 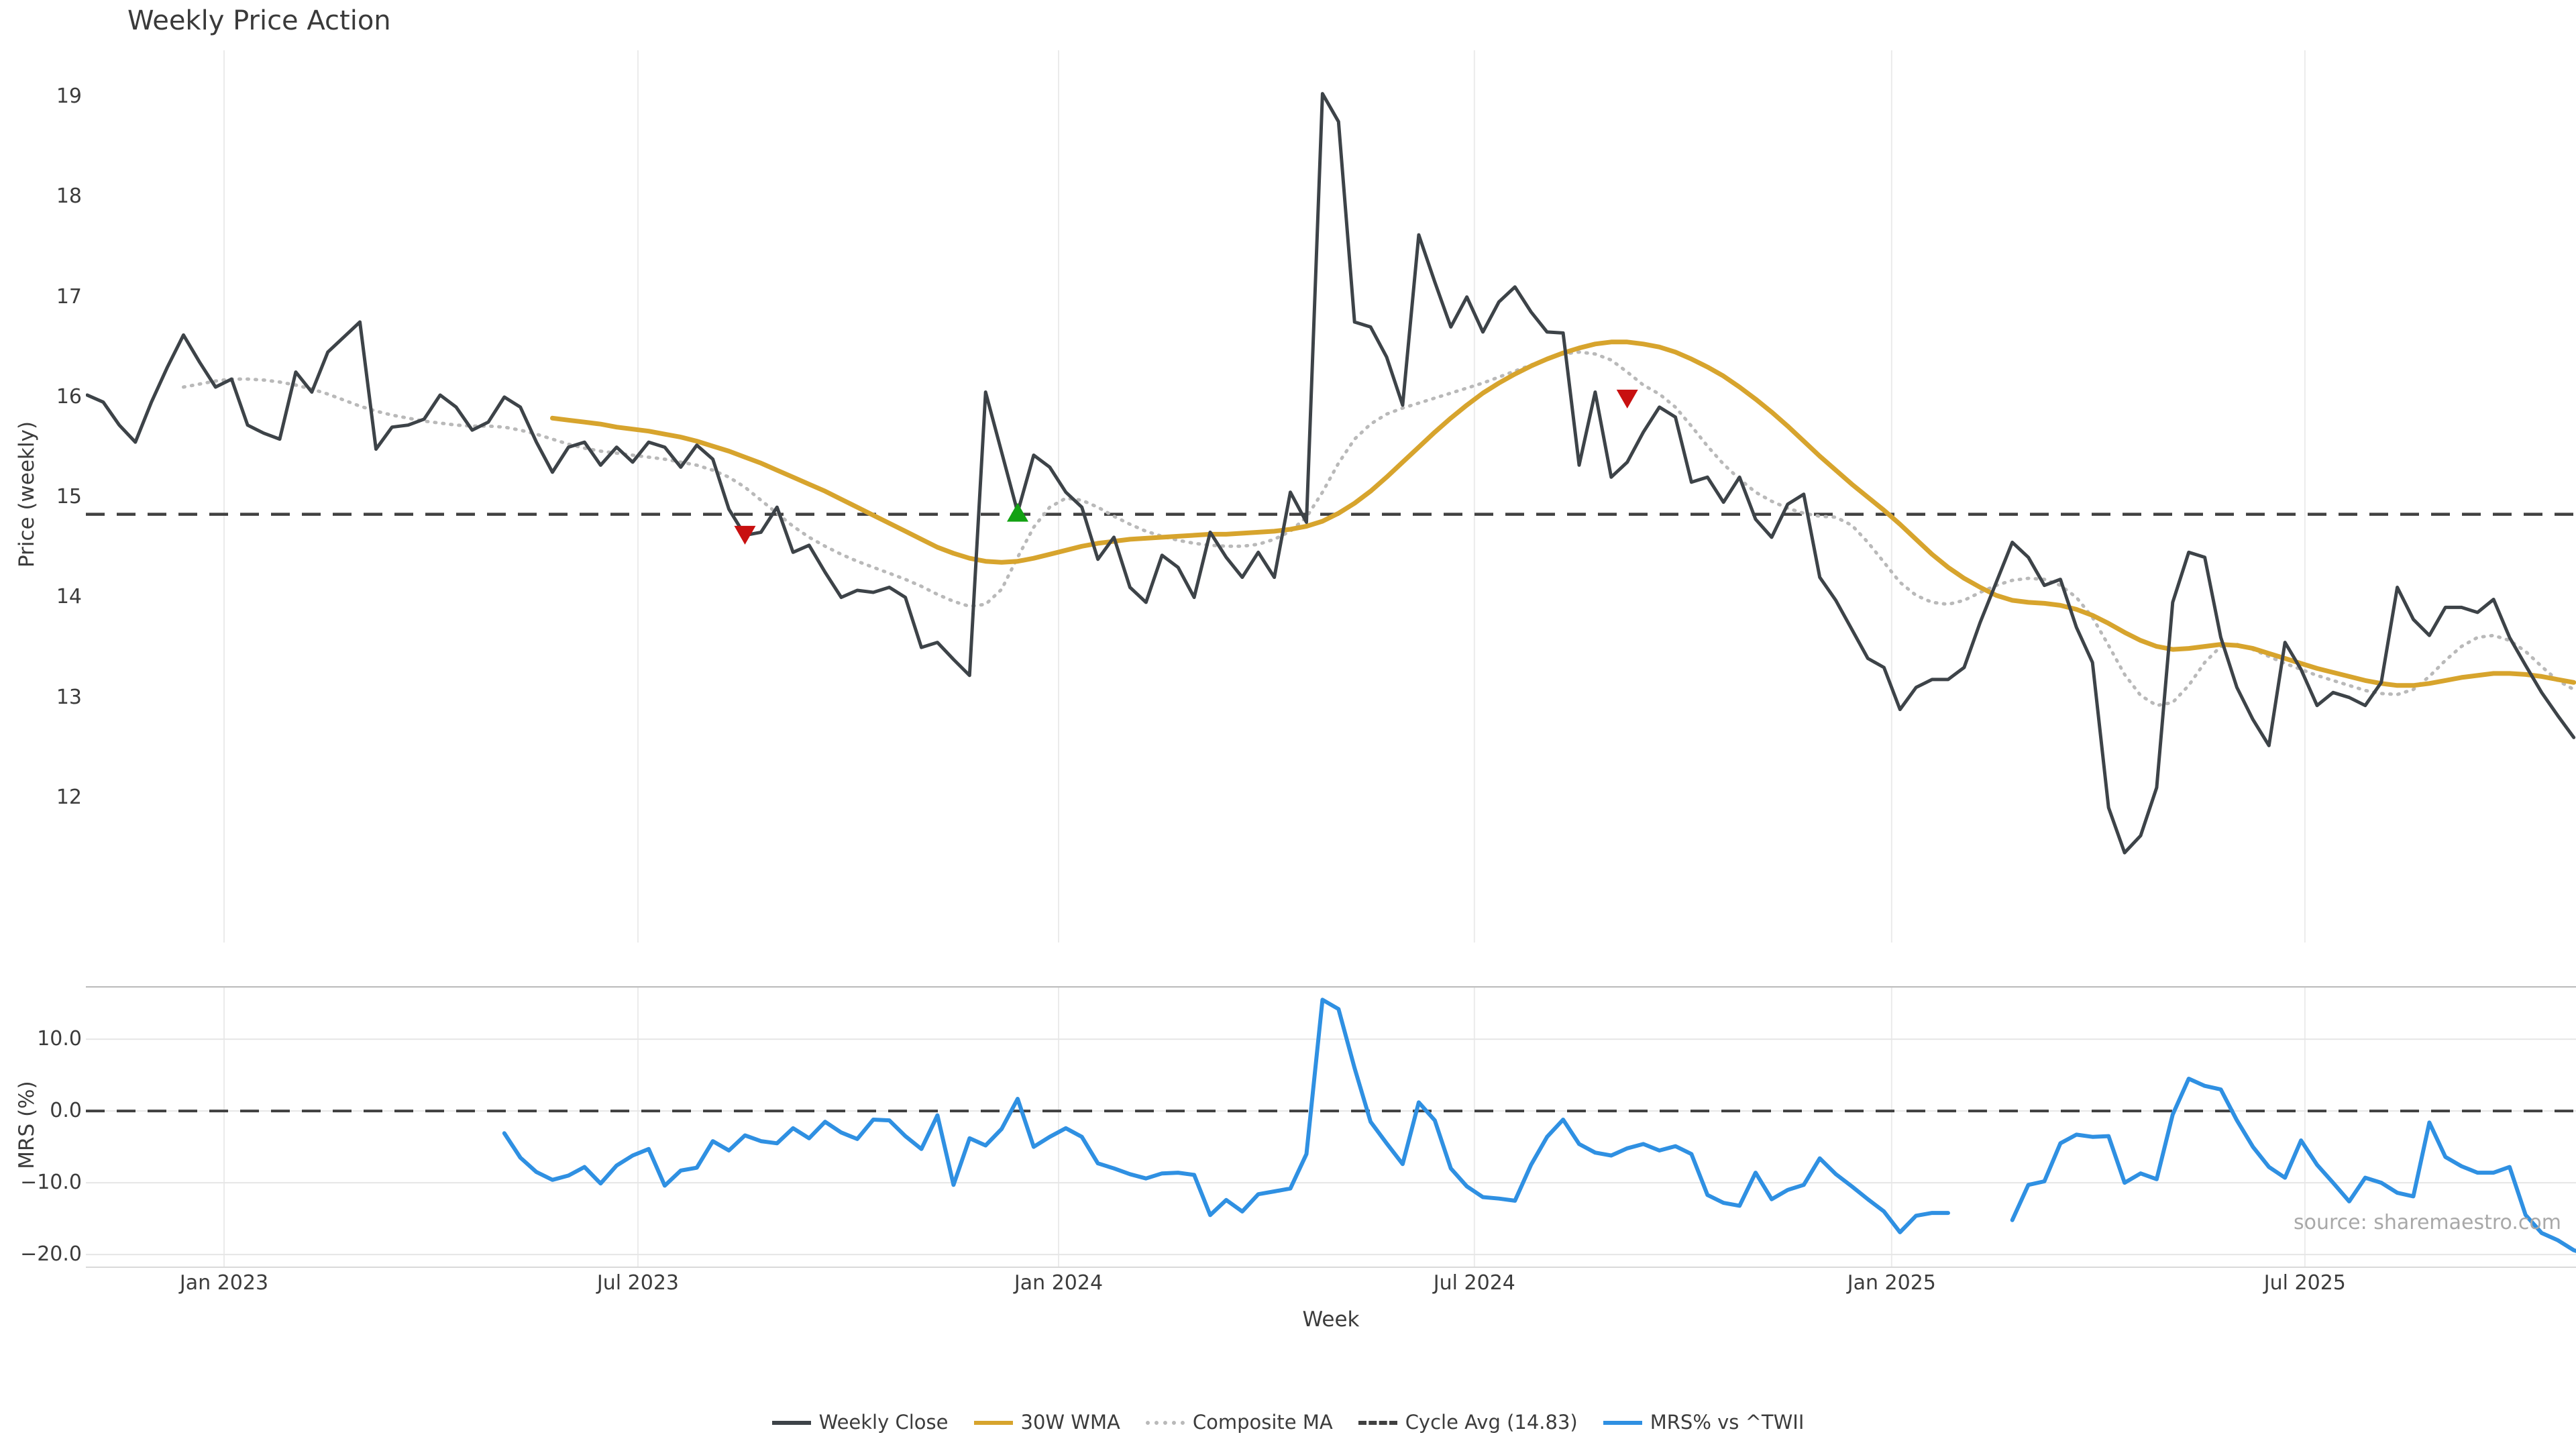 What do you see at coordinates (1377, 1422) in the screenshot?
I see `legend-swatch-dashed` at bounding box center [1377, 1422].